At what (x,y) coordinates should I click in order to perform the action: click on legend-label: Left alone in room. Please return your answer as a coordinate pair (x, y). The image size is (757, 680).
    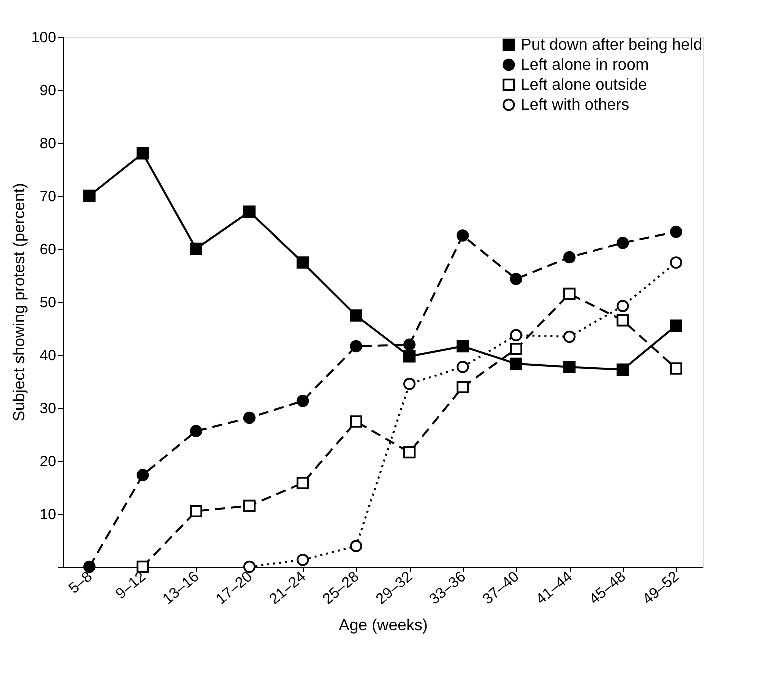
    Looking at the image, I should click on (585, 65).